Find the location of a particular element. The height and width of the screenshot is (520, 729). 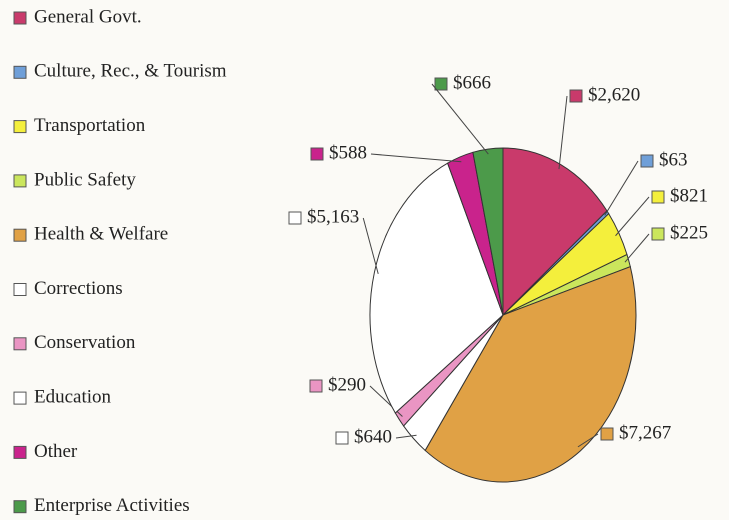

data-label: $225 is located at coordinates (689, 232).